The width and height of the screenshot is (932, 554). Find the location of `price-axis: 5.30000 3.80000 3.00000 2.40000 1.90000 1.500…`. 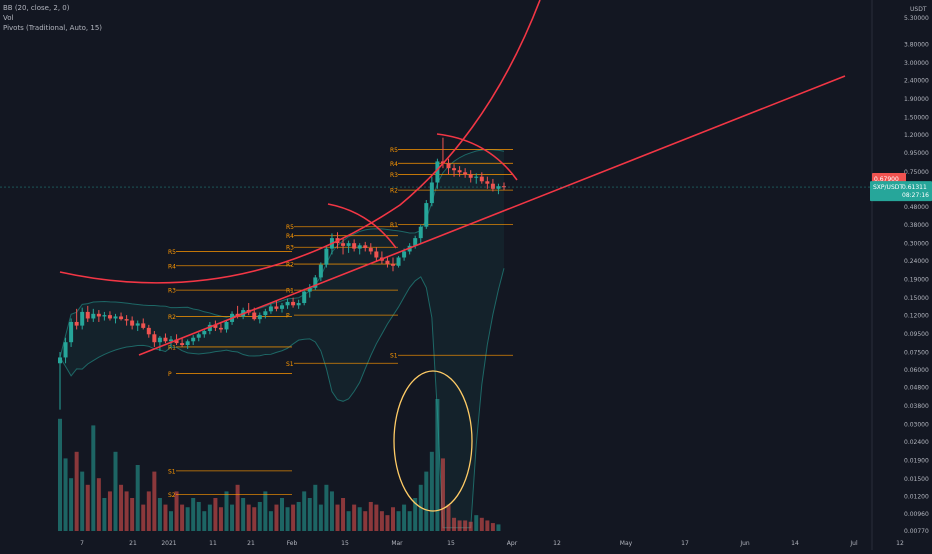

price-axis: 5.30000 3.80000 3.00000 2.40000 1.90000 1.500… is located at coordinates (901, 275).